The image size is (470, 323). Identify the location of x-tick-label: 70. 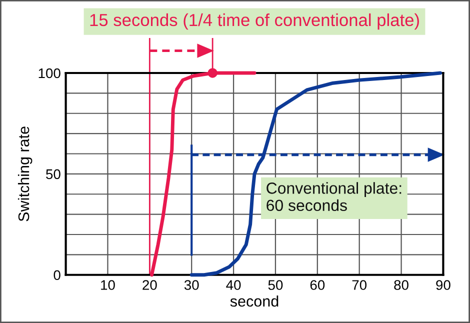
(359, 285).